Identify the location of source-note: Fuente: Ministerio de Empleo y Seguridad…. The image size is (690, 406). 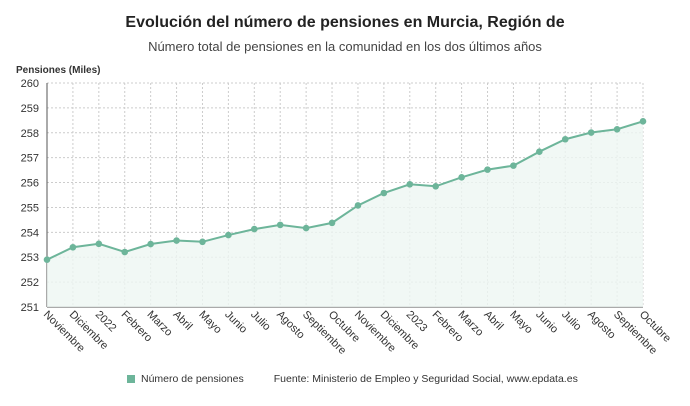
(425, 379).